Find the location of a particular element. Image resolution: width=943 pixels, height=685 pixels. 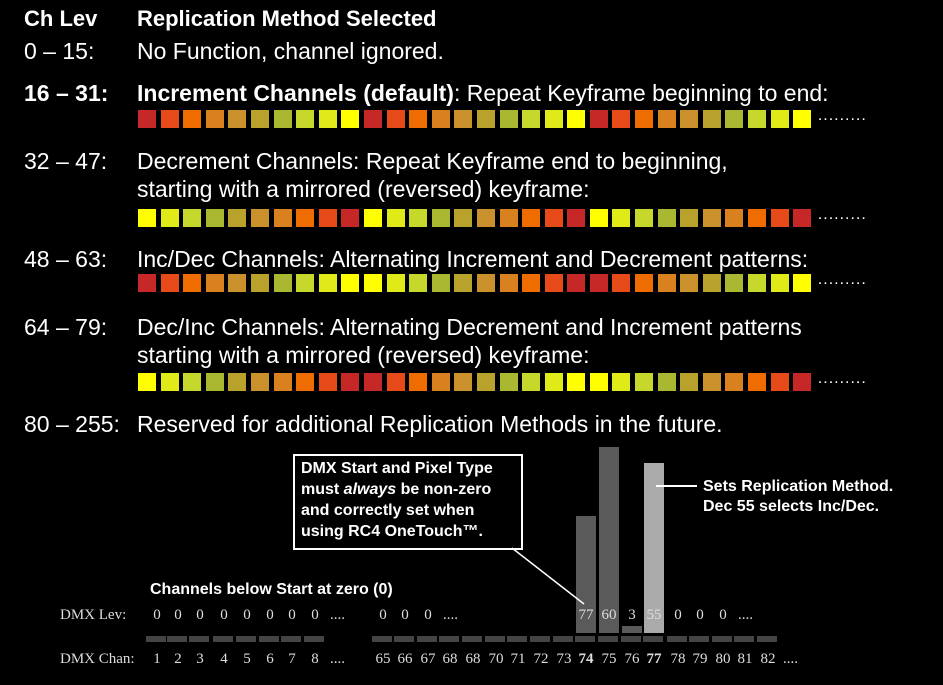

dmx-channel-number: 66 is located at coordinates (405, 659).